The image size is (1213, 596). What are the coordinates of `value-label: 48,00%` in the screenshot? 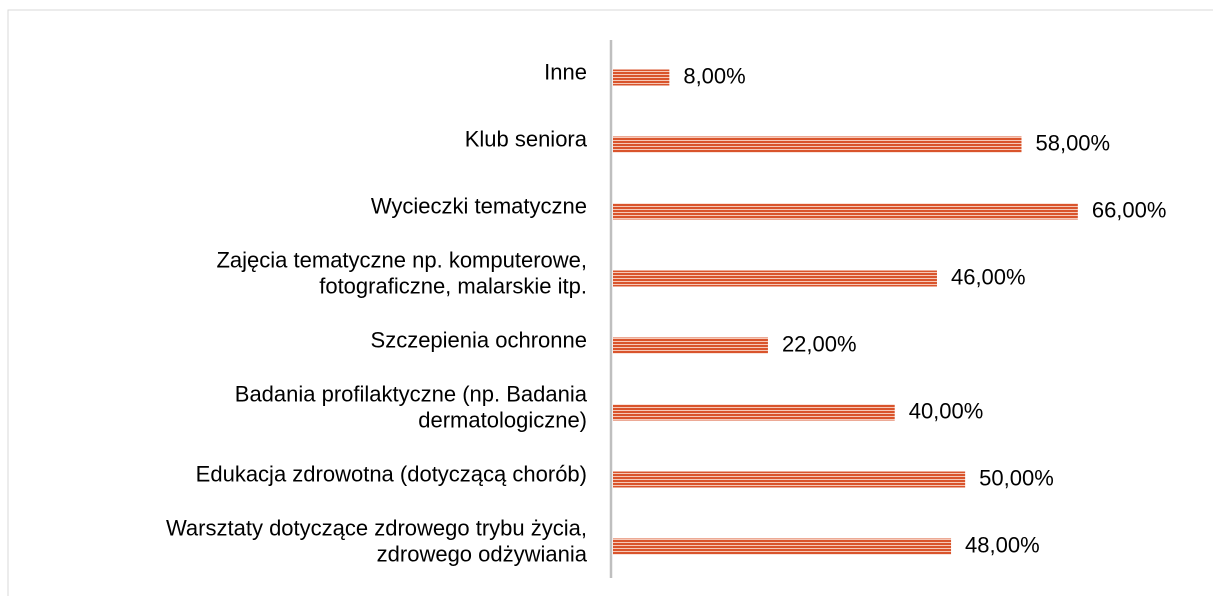 It's located at (1002, 544).